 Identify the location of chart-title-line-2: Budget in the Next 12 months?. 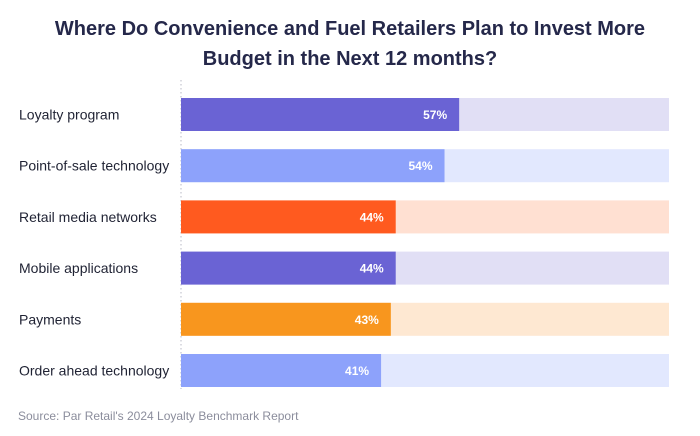
(350, 59).